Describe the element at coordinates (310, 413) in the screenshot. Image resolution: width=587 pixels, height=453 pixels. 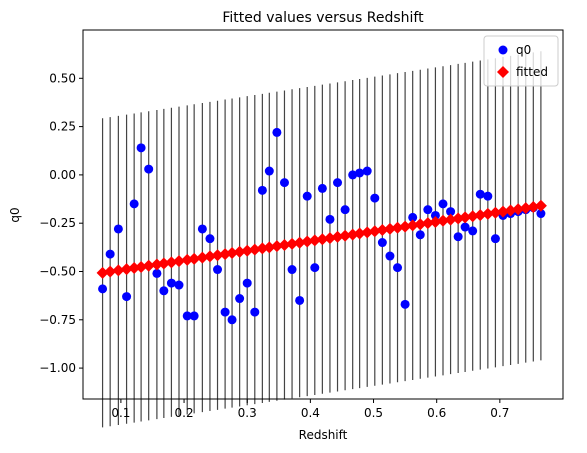
I see `x-tick-label: 0.4` at that location.